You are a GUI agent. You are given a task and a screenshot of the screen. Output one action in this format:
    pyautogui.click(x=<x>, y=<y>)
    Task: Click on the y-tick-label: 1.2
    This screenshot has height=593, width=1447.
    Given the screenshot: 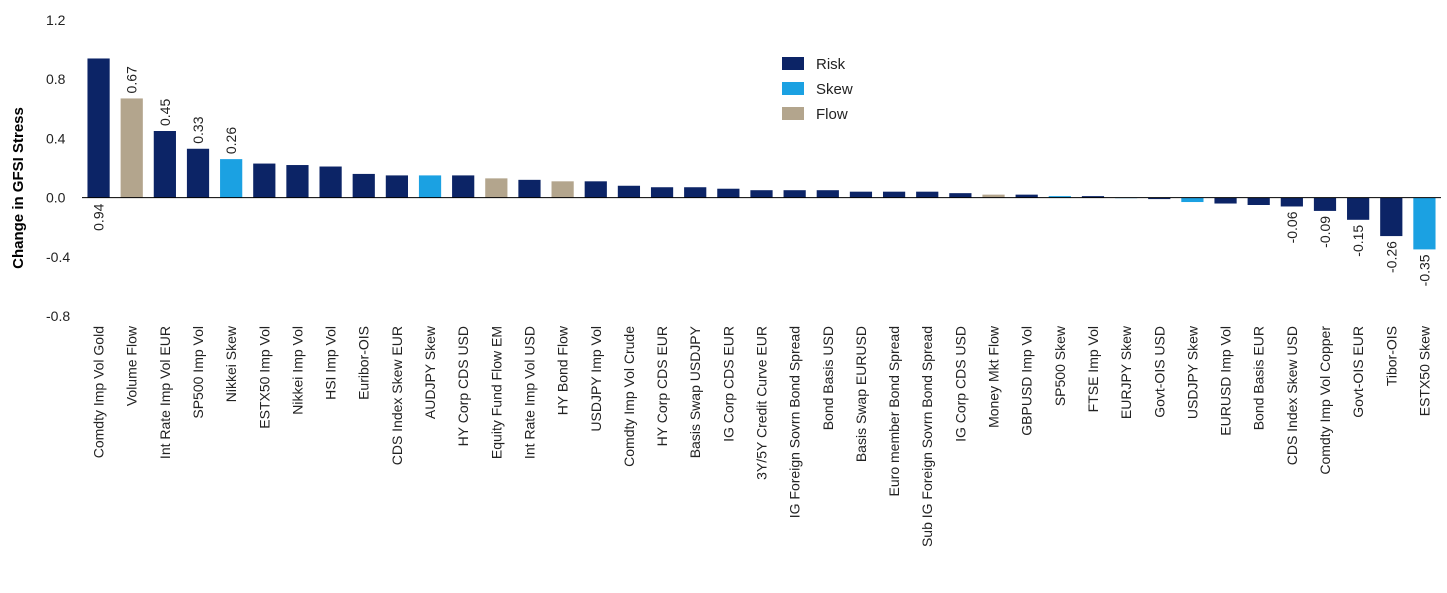 What is the action you would take?
    pyautogui.click(x=56, y=20)
    